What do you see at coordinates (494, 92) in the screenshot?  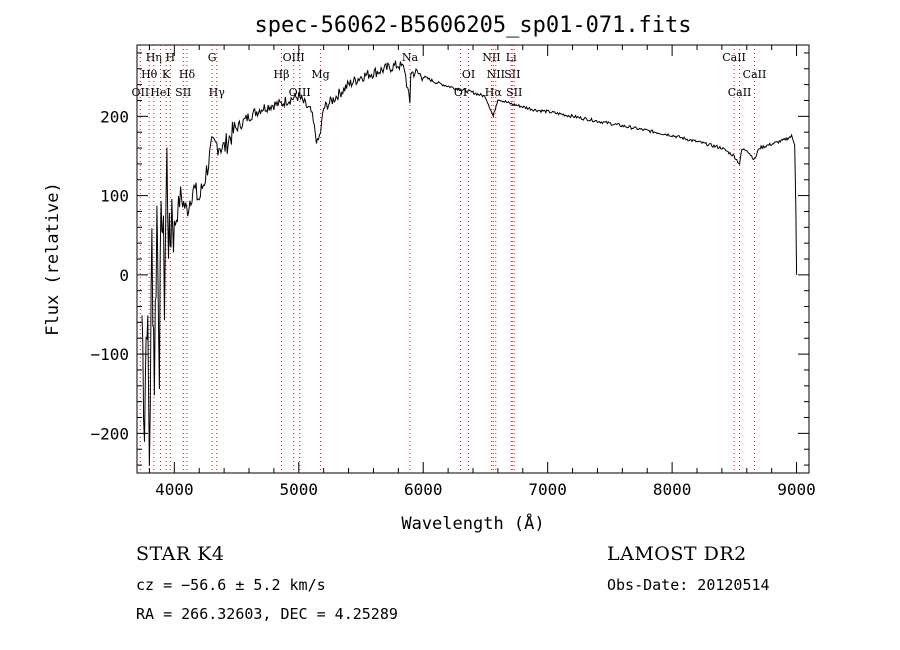 I see `line-marker-label: Hα` at bounding box center [494, 92].